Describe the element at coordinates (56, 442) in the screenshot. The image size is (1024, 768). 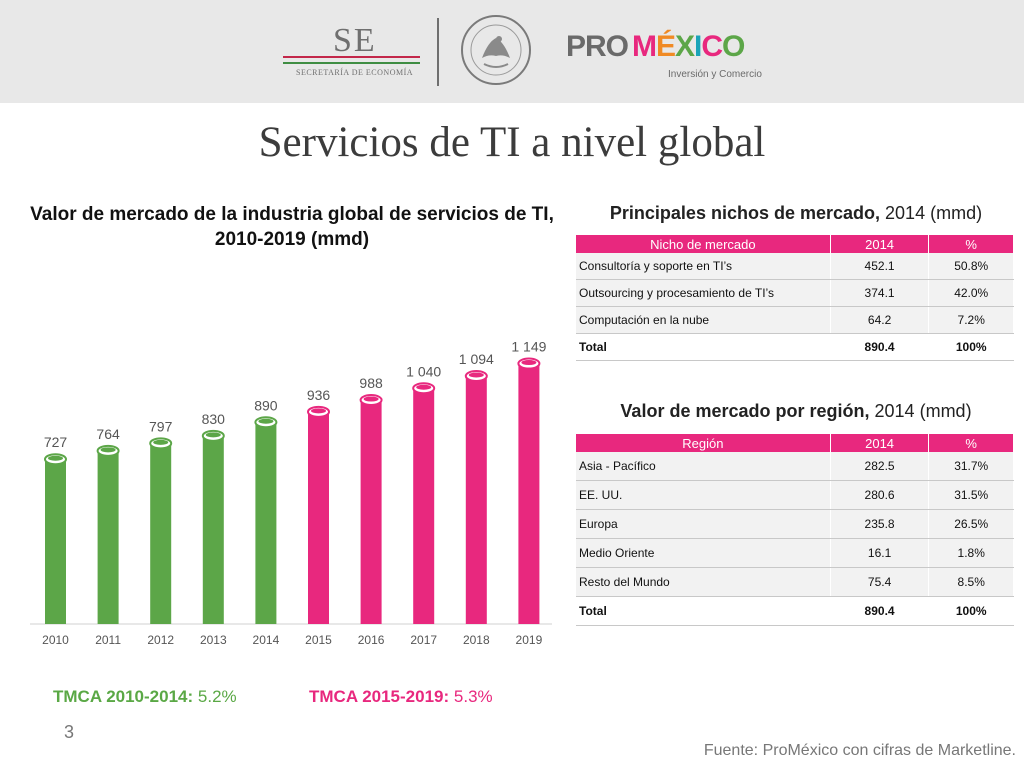
I see `data-label: 727` at that location.